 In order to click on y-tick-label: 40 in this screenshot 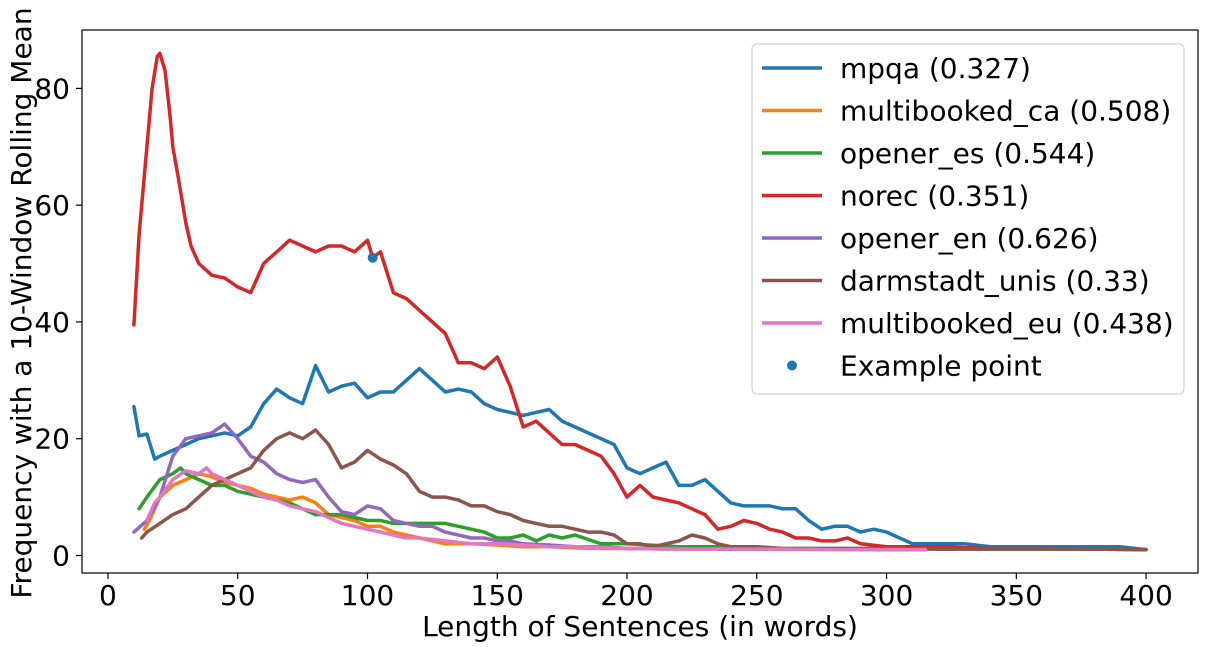, I will do `click(52, 322)`.